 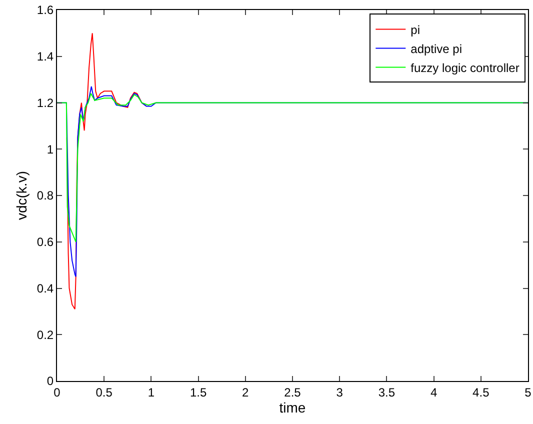 I want to click on x-tick-label: 1, so click(x=151, y=392).